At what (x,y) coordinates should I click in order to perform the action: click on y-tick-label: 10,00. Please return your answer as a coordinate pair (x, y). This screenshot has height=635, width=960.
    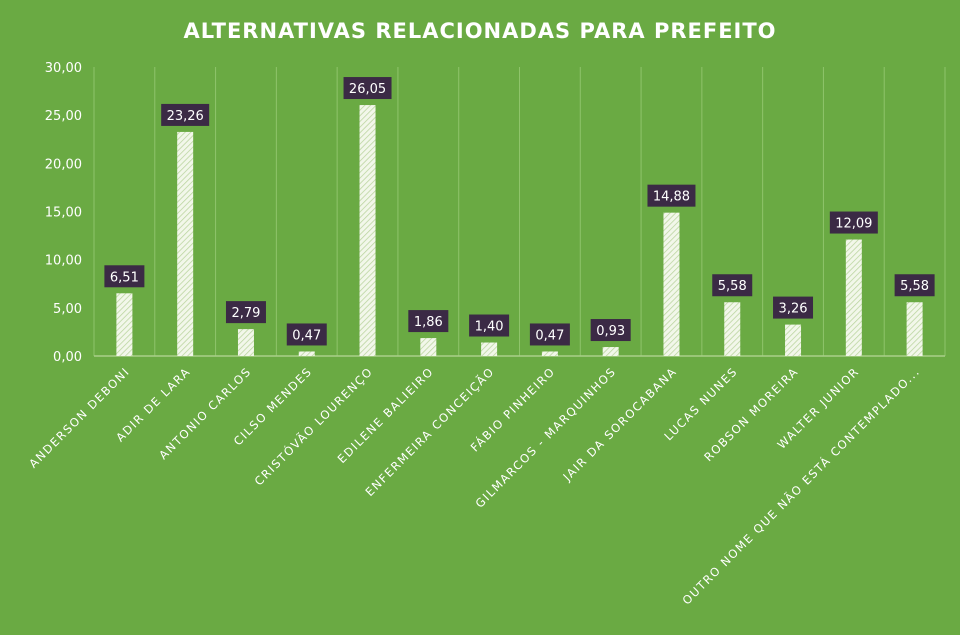
    Looking at the image, I should click on (63, 261).